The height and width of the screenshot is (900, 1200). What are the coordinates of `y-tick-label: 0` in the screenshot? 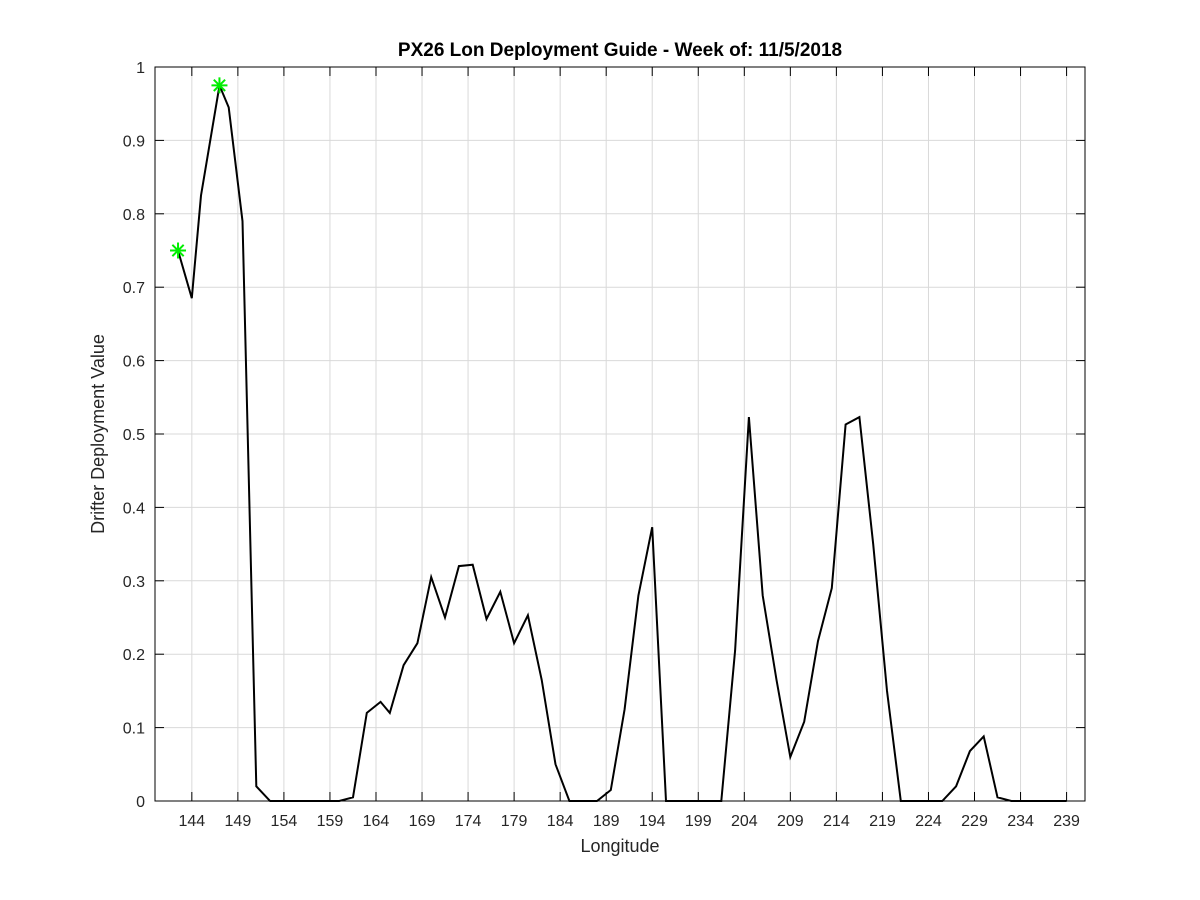 It's located at (140, 802).